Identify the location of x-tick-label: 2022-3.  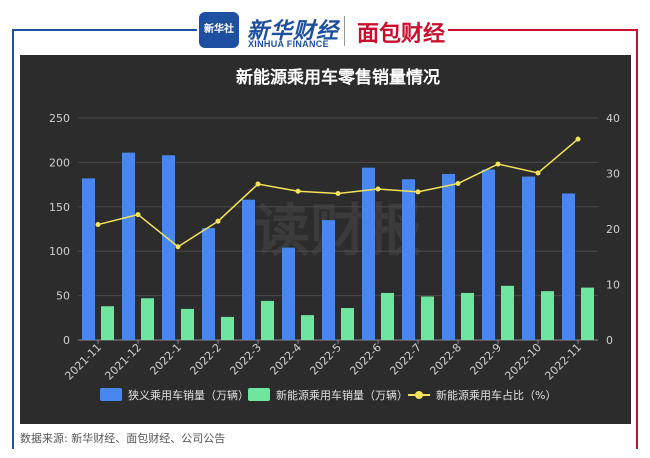
(245, 359).